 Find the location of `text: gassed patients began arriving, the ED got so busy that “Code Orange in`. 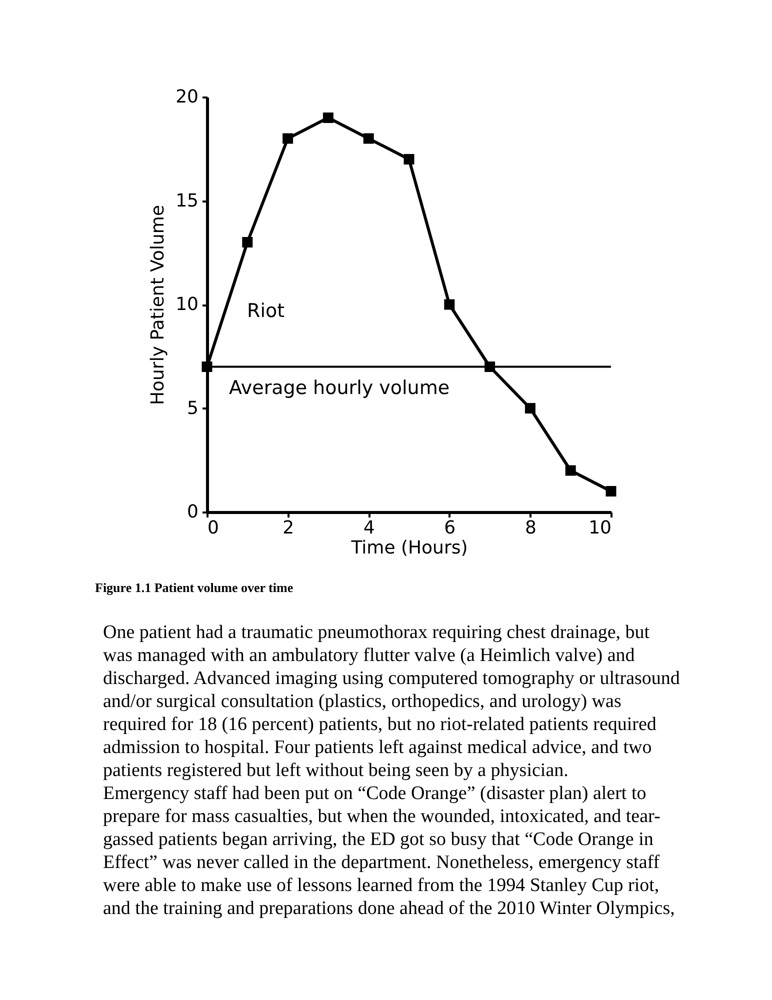

text: gassed patients began arriving, the ED got so busy that “Code Orange in is located at coordinates (378, 839).